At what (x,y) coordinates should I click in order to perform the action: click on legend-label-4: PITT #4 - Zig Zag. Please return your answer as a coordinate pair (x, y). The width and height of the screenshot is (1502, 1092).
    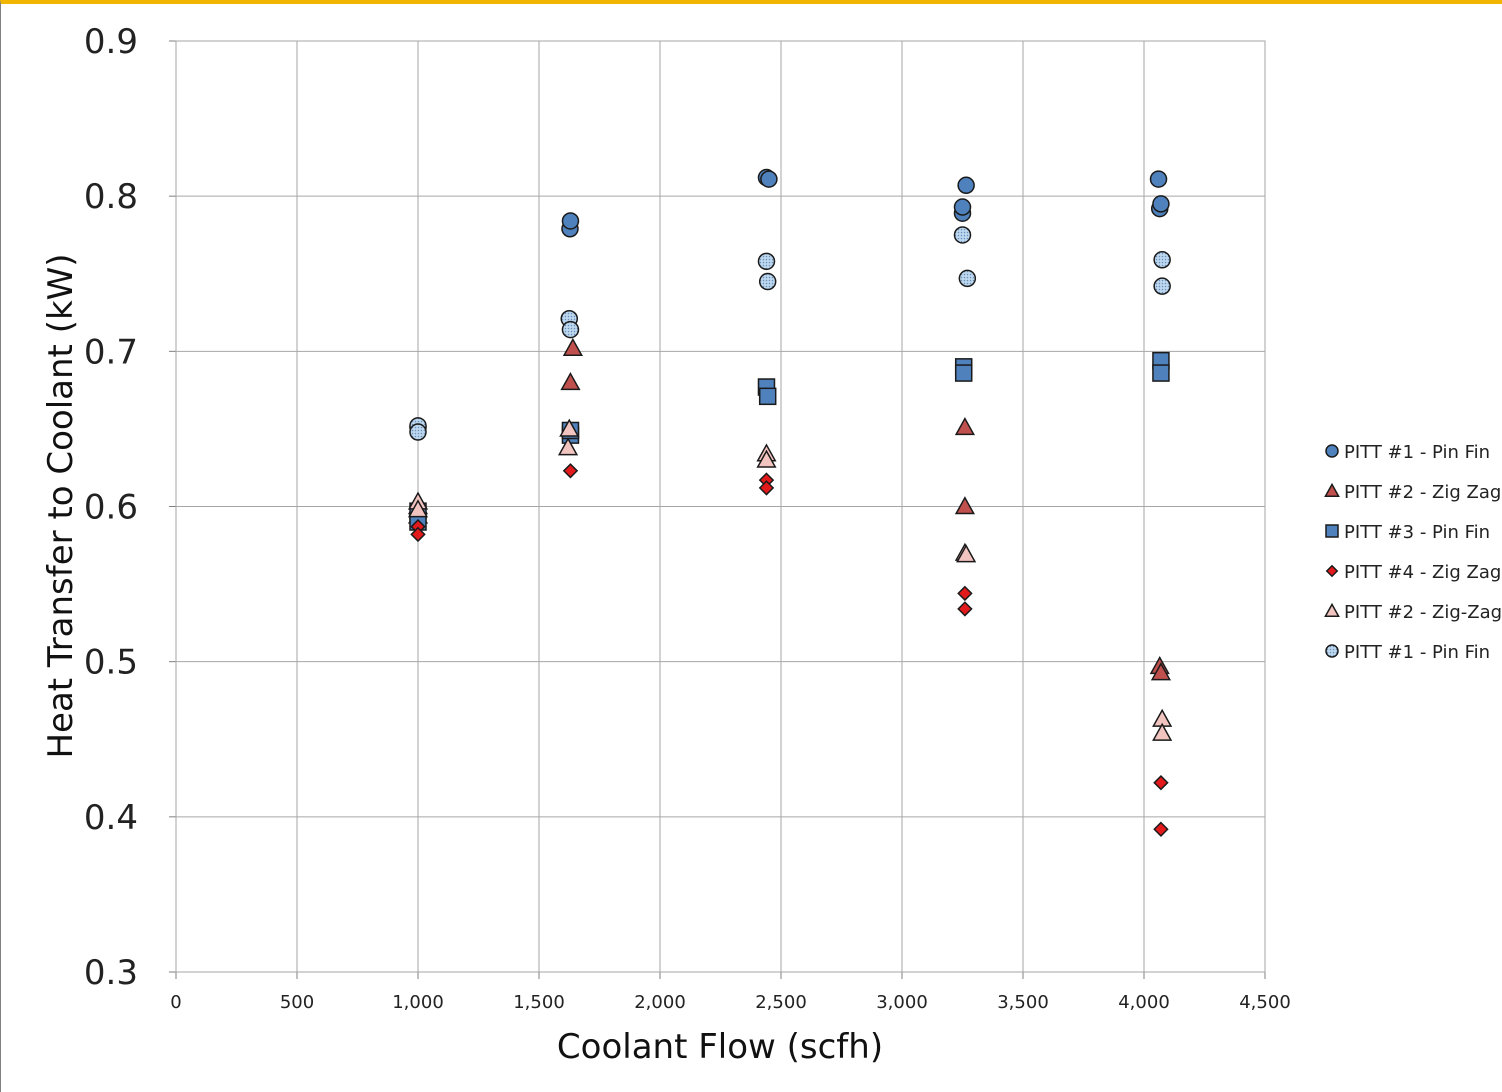
    Looking at the image, I should click on (1422, 572).